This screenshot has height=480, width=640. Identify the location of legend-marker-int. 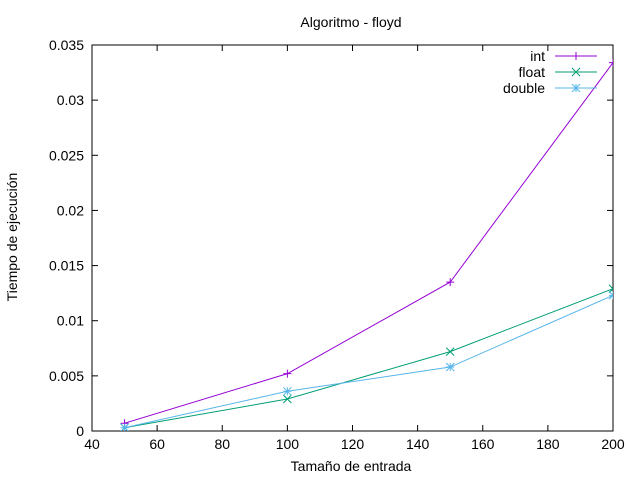
(576, 56).